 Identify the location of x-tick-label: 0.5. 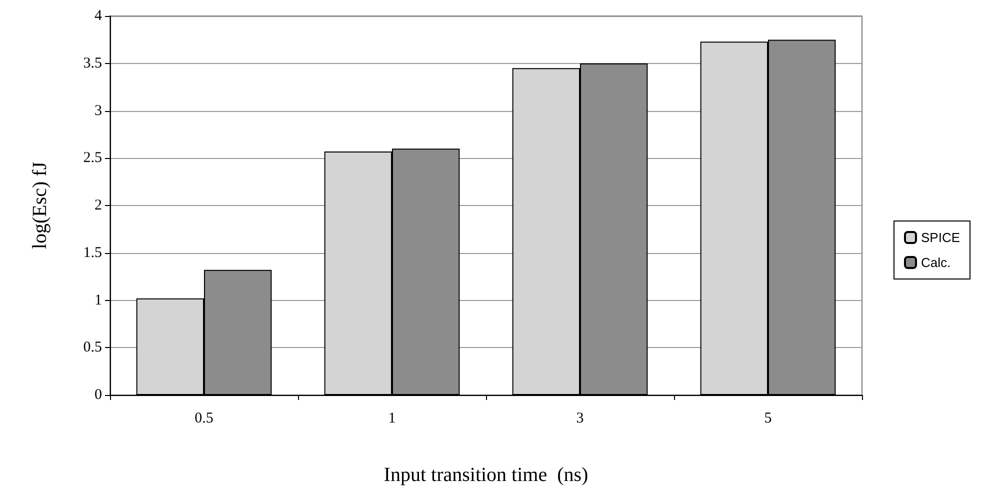
(204, 418).